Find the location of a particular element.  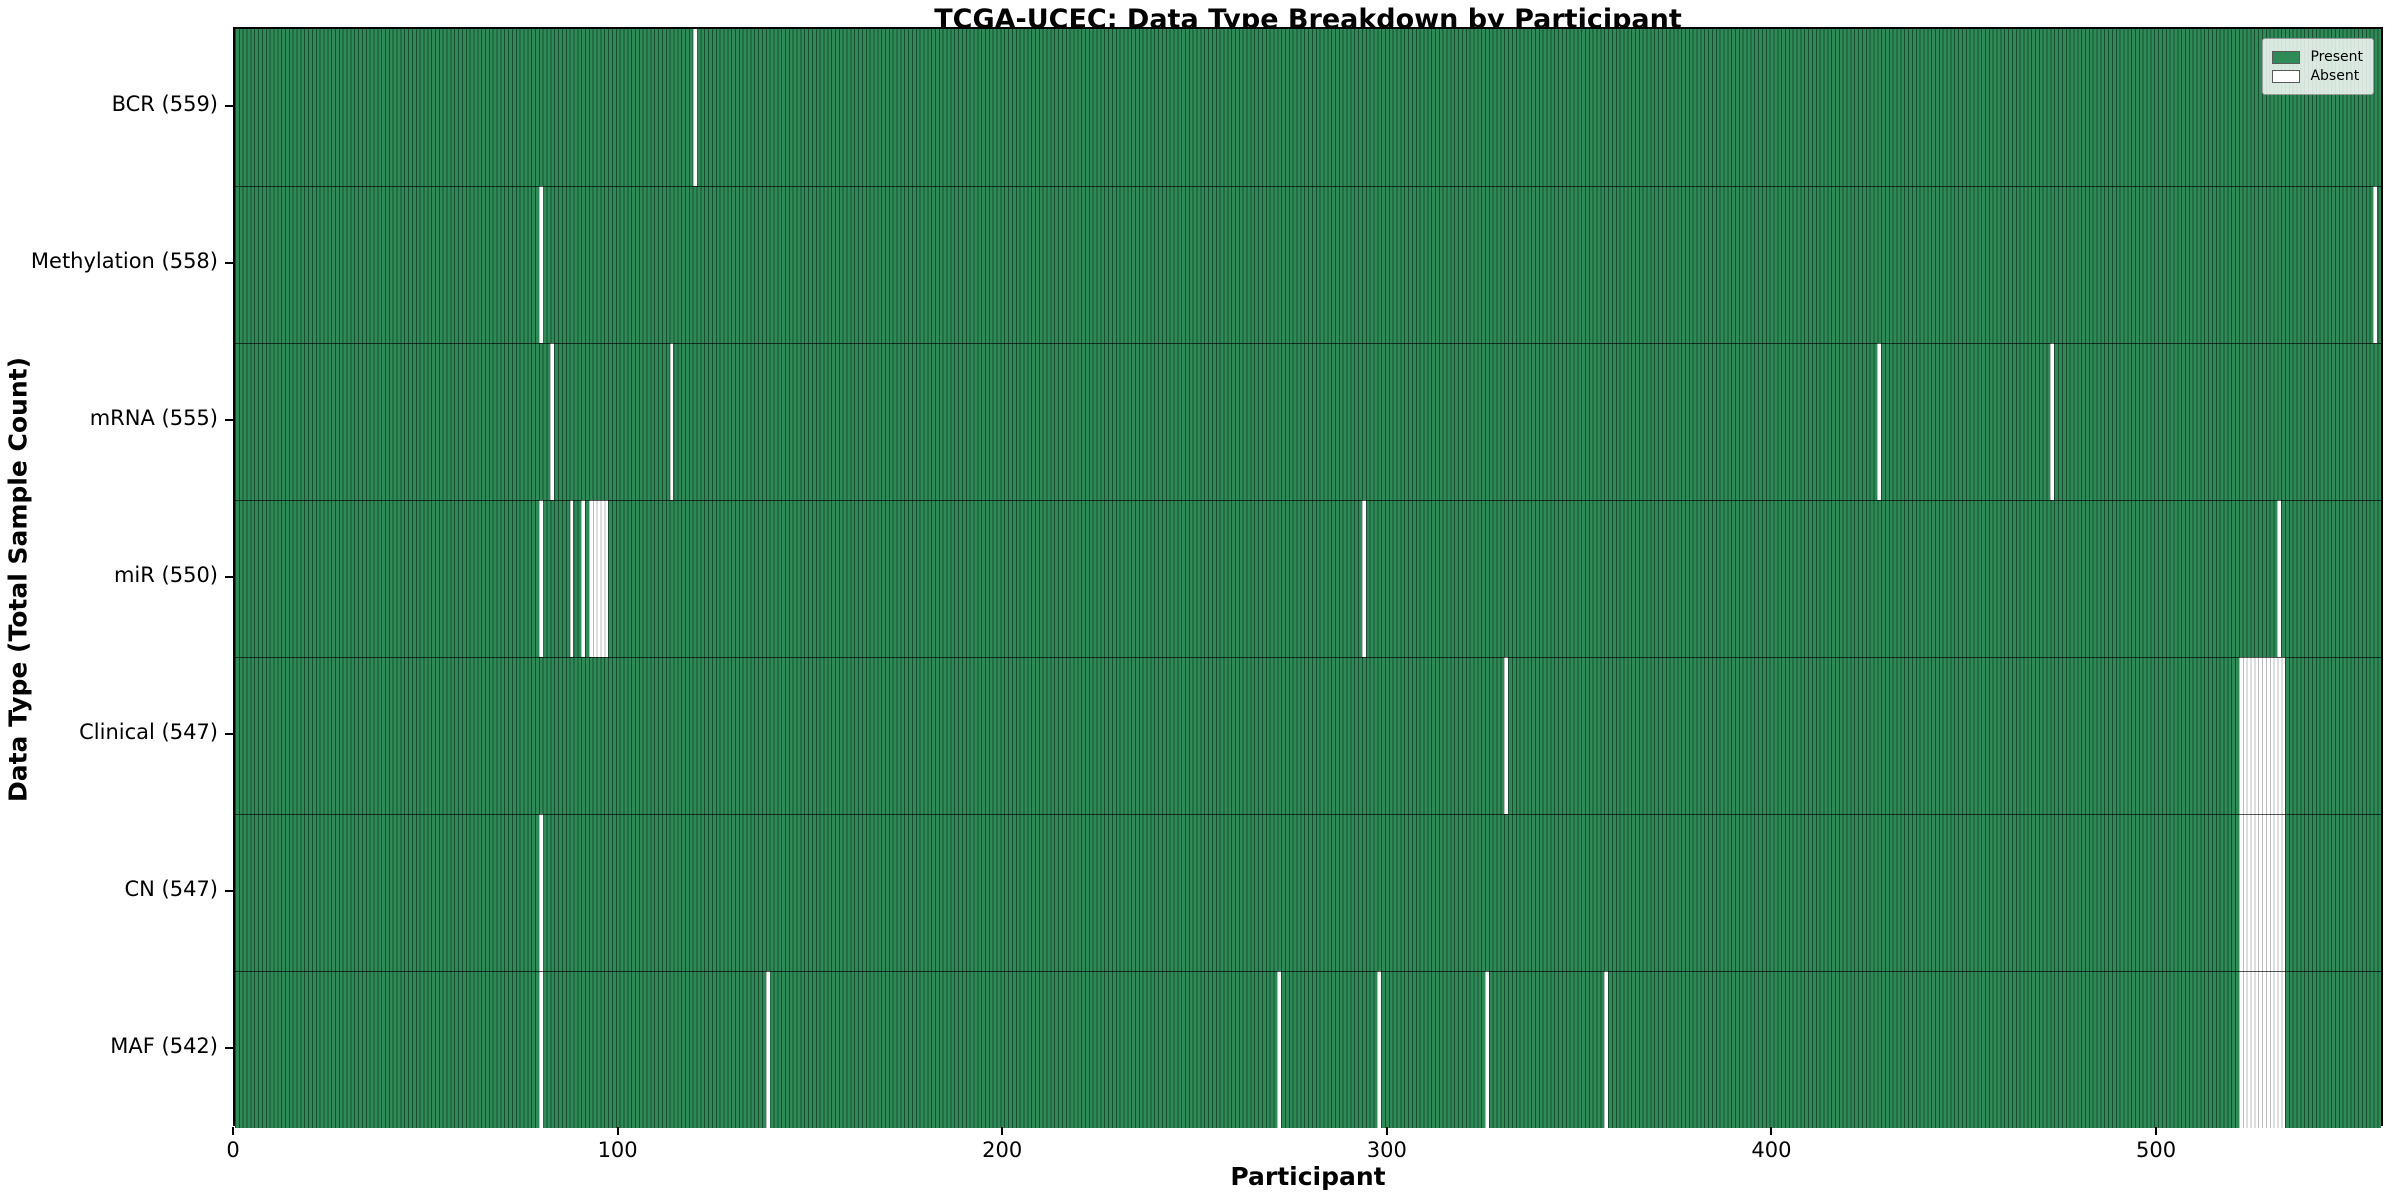

data-type-row-methylation is located at coordinates (1308, 264).